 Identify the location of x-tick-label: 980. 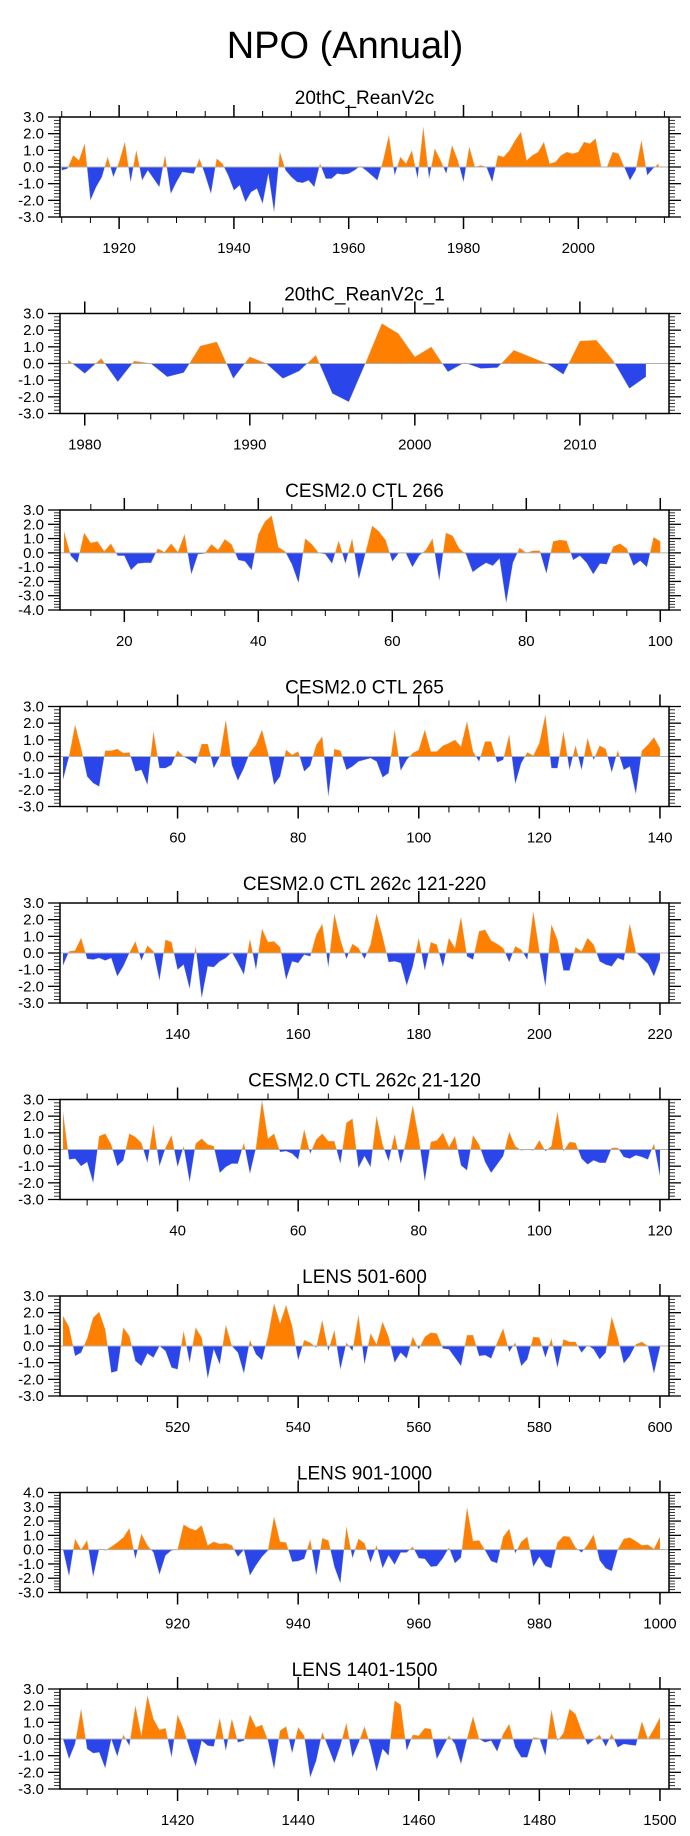
(539, 1624).